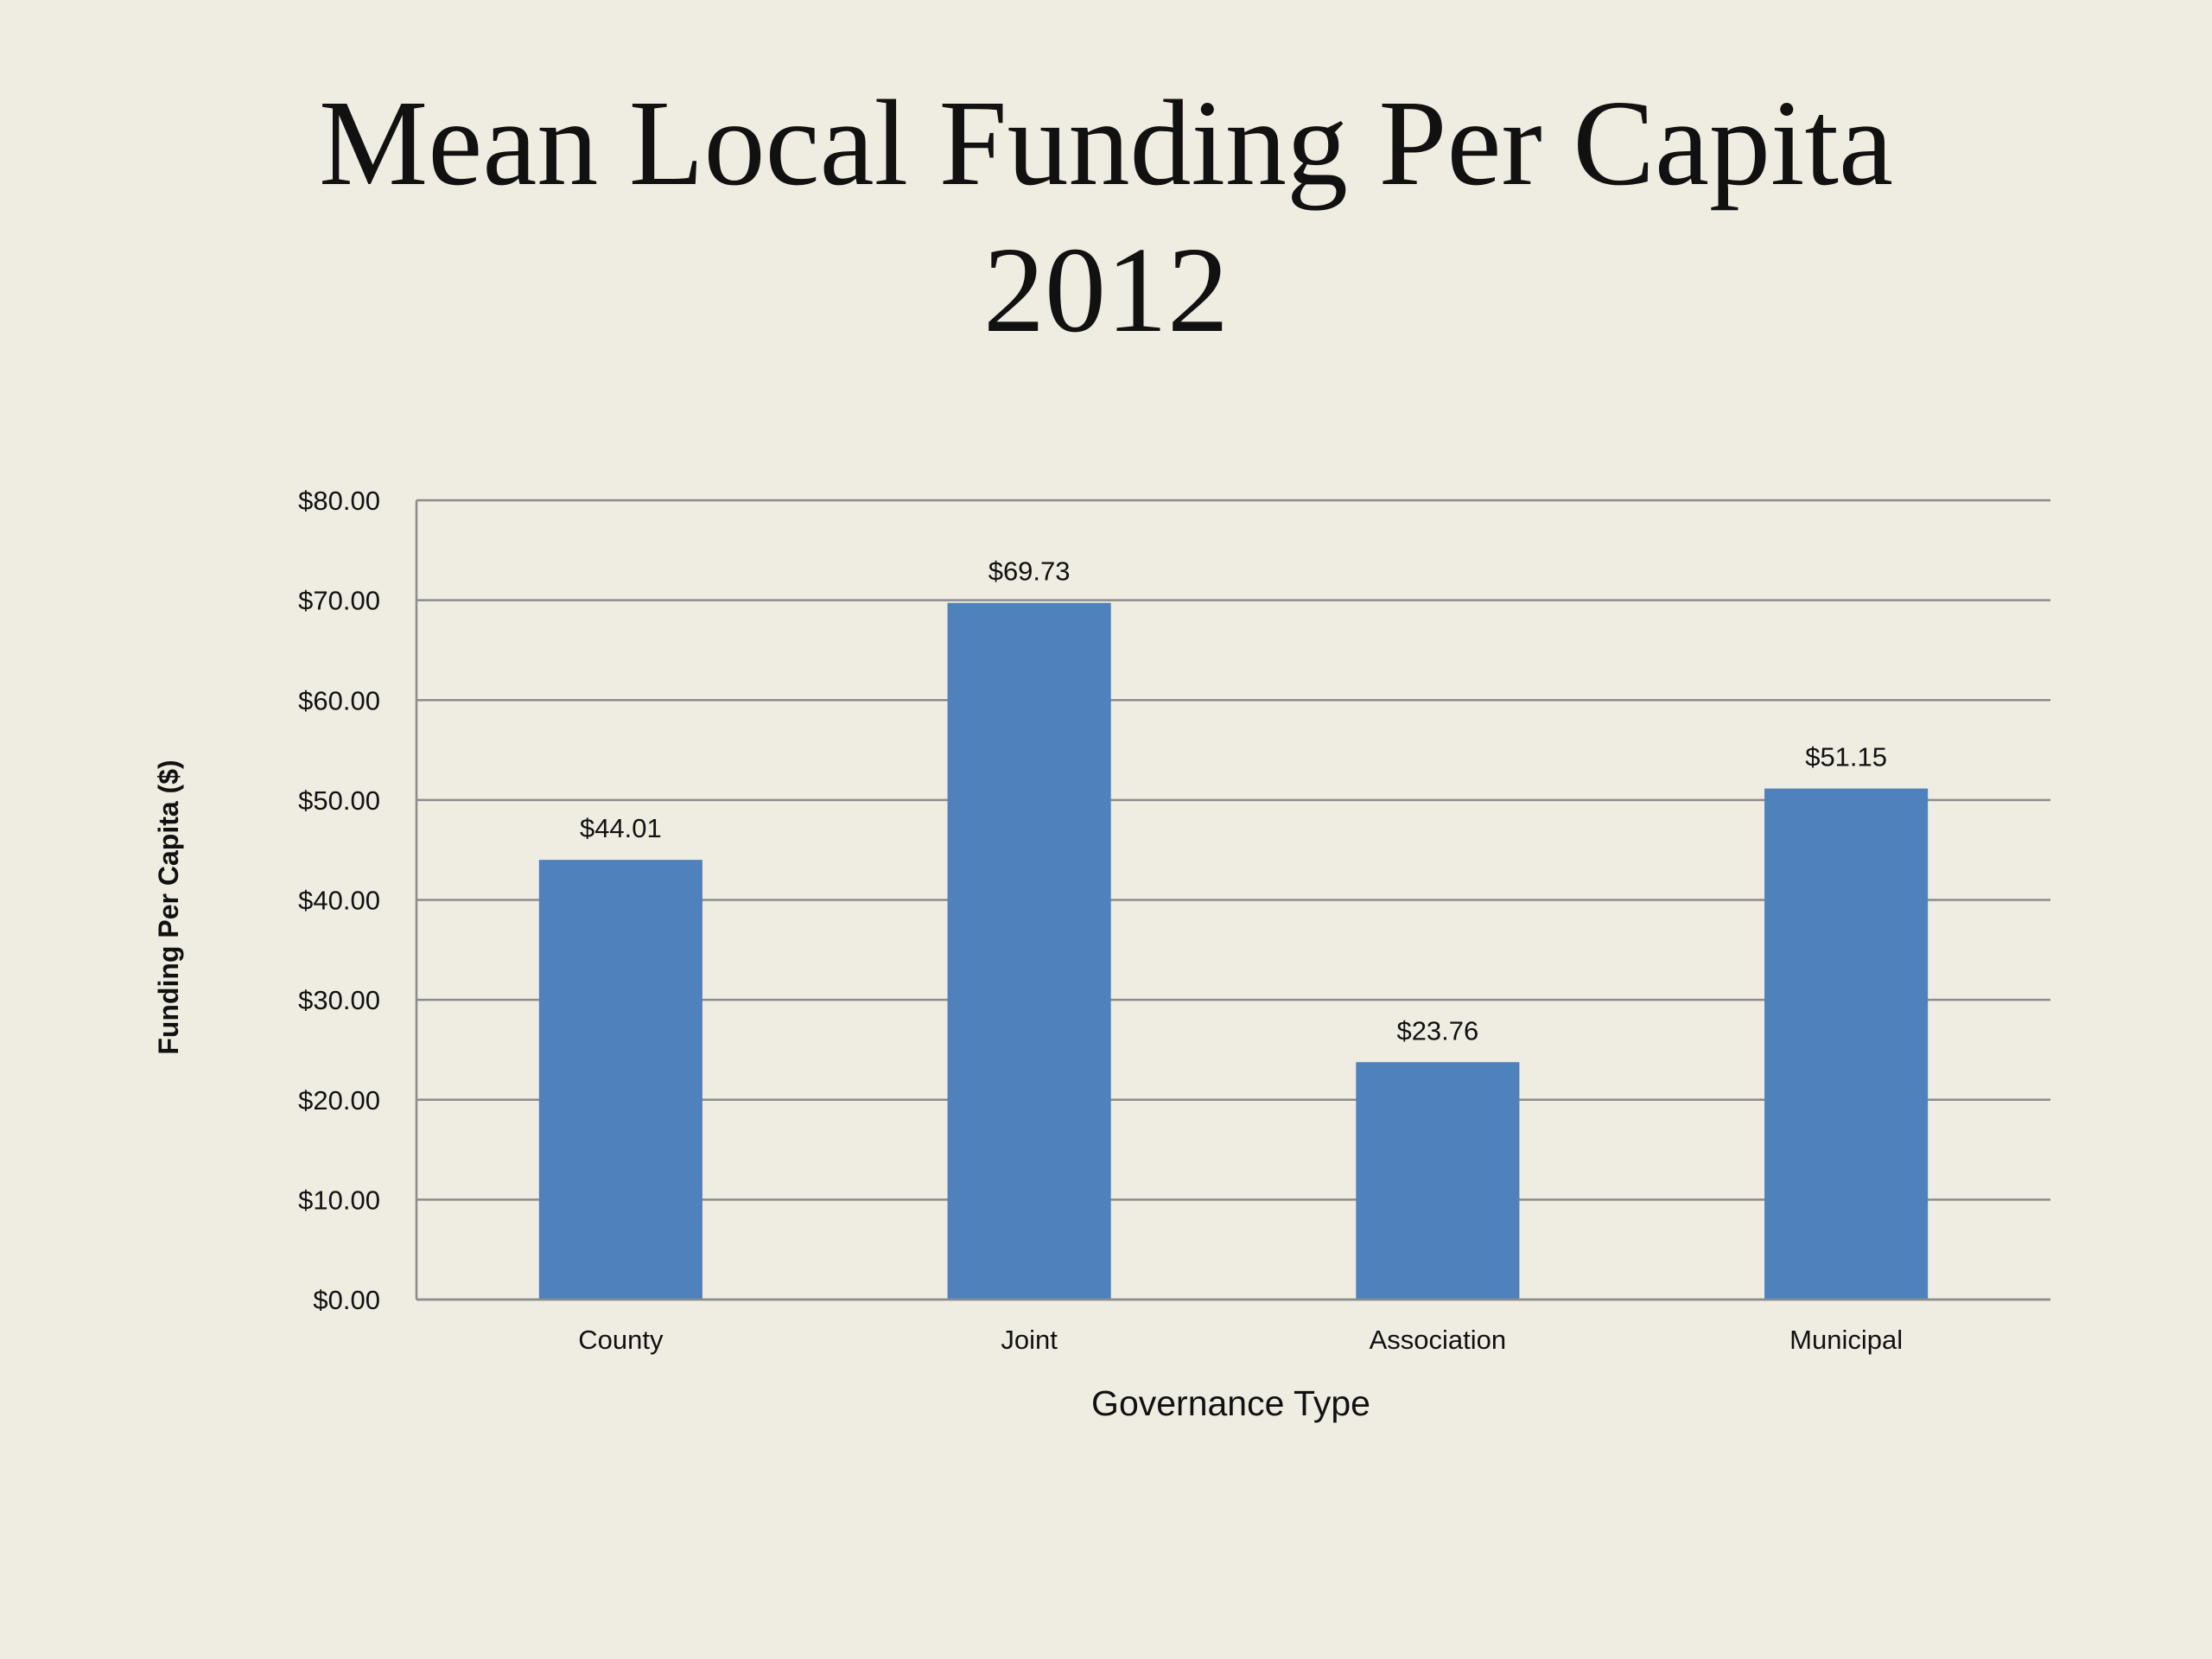  I want to click on x-tick-labels: County Joint Association Municipal, so click(1240, 1340).